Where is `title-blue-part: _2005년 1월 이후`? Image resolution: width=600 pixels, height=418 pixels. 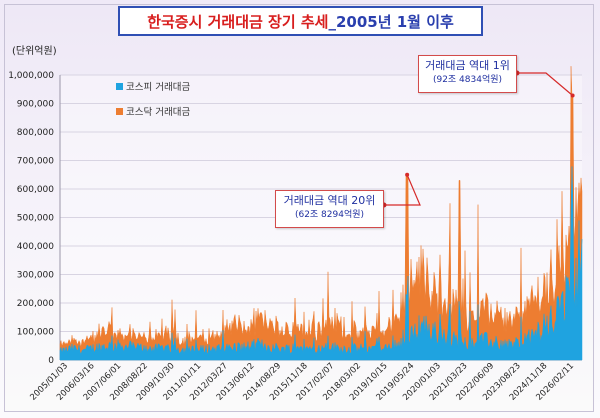 title-blue-part: _2005년 1월 이후 is located at coordinates (391, 21).